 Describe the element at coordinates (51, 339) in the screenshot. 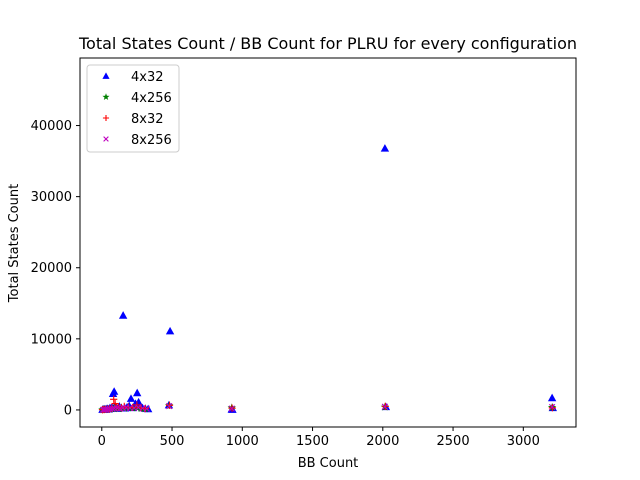

I see `y-tick-label: 10000` at that location.